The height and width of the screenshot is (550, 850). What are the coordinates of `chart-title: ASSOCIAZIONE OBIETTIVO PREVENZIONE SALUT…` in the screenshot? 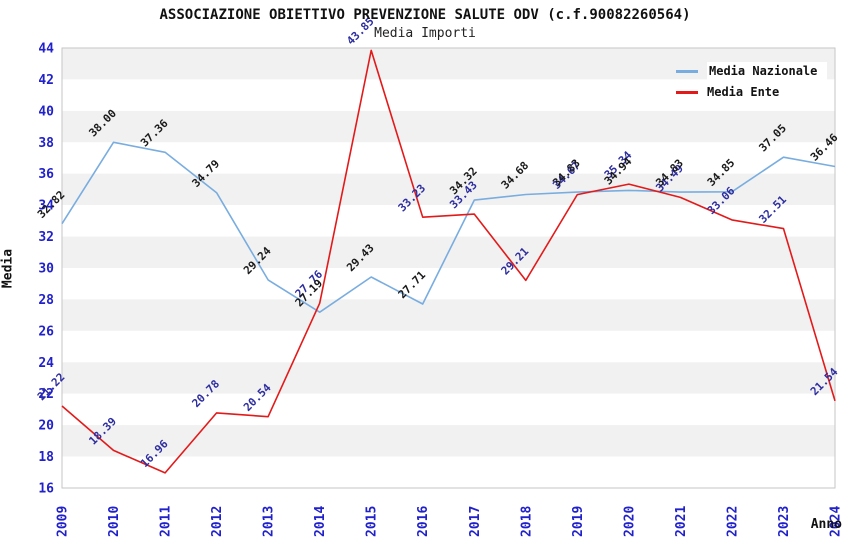 It's located at (425, 15).